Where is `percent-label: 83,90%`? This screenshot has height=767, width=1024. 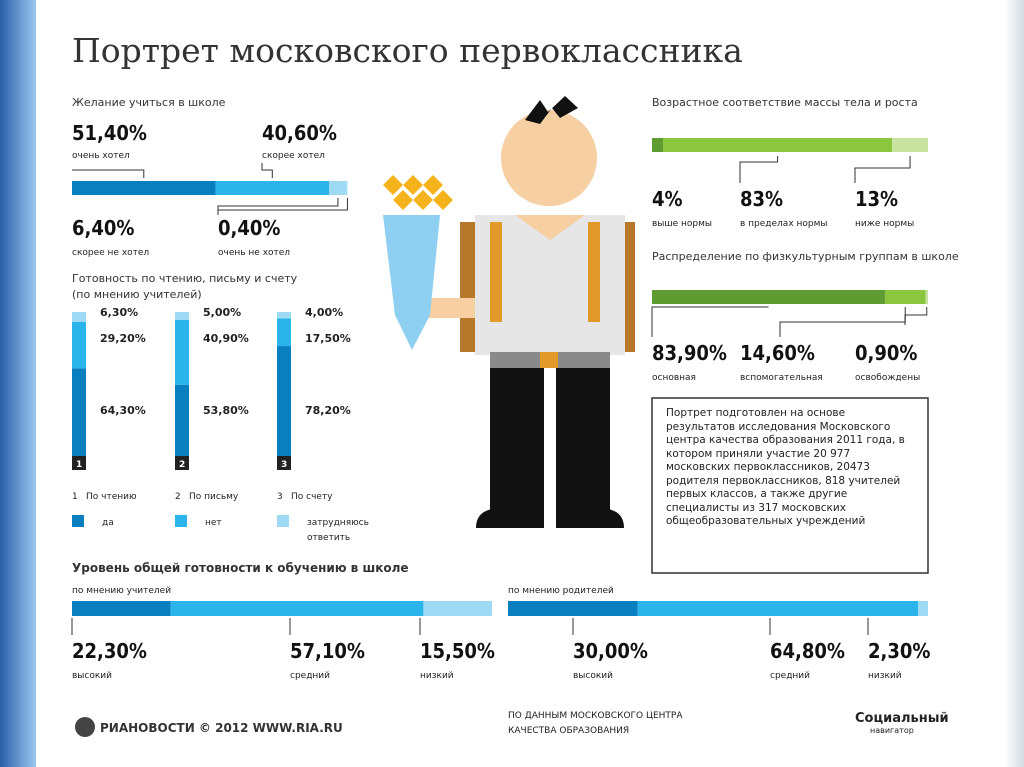 percent-label: 83,90% is located at coordinates (689, 353).